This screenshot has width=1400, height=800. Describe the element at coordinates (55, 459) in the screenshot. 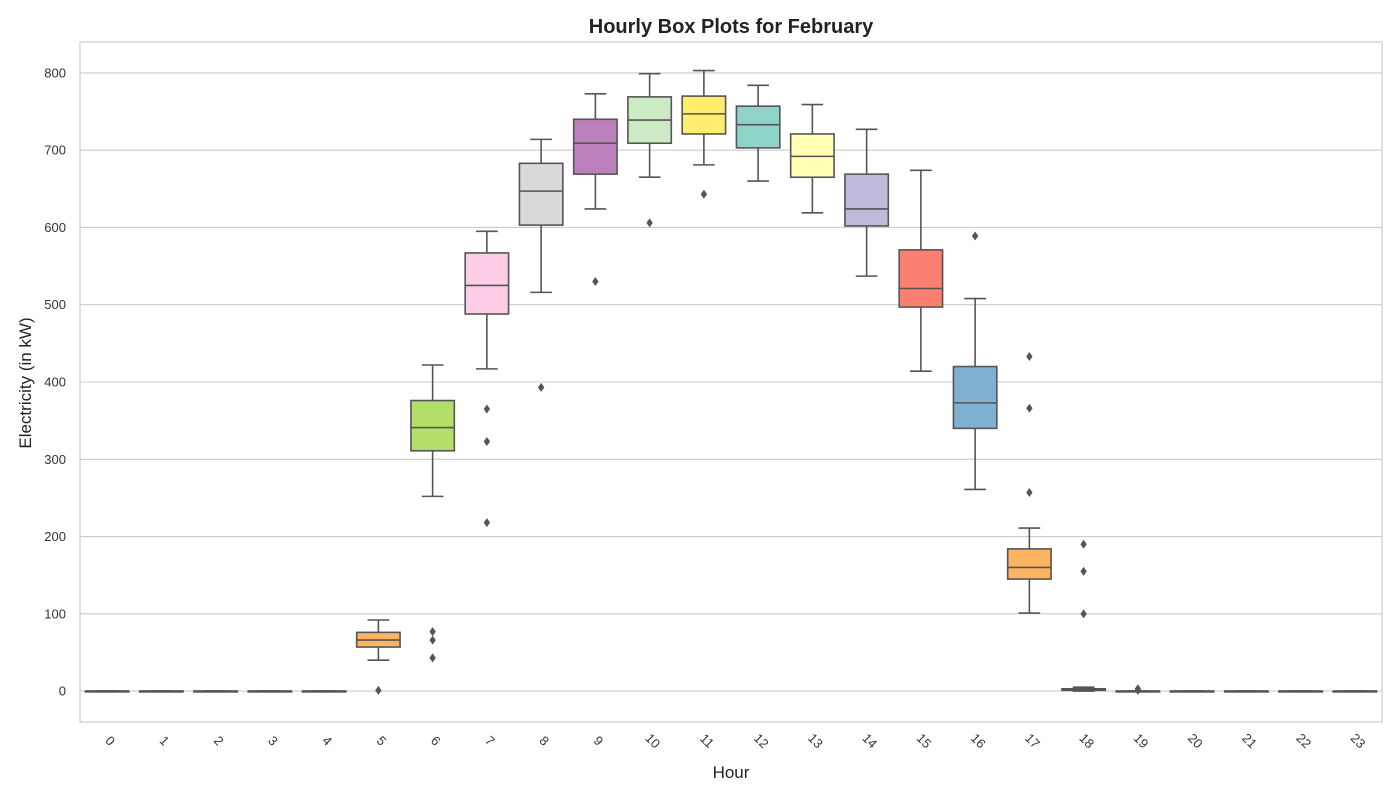

I see `y-tick-label-300: 300` at that location.